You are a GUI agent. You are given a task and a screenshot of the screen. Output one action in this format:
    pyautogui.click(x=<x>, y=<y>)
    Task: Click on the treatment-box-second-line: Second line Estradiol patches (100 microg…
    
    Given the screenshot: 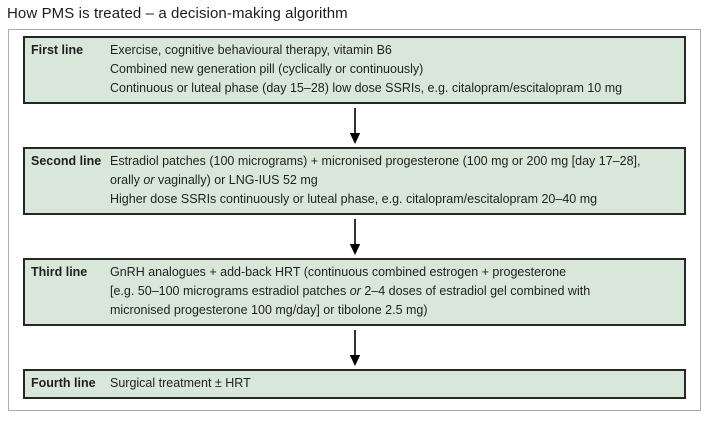 What is the action you would take?
    pyautogui.click(x=354, y=181)
    